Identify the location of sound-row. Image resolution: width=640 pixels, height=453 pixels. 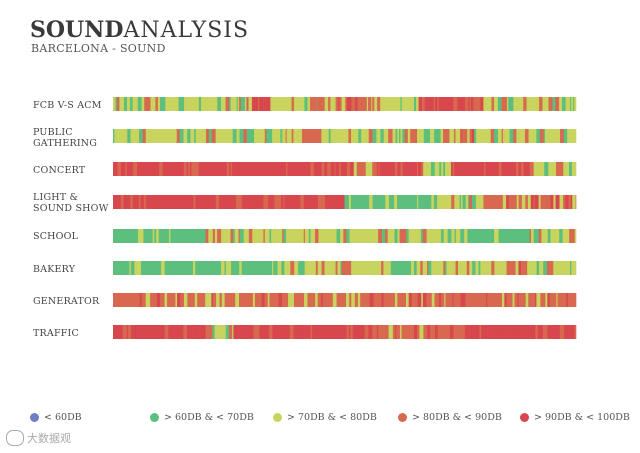
(345, 268).